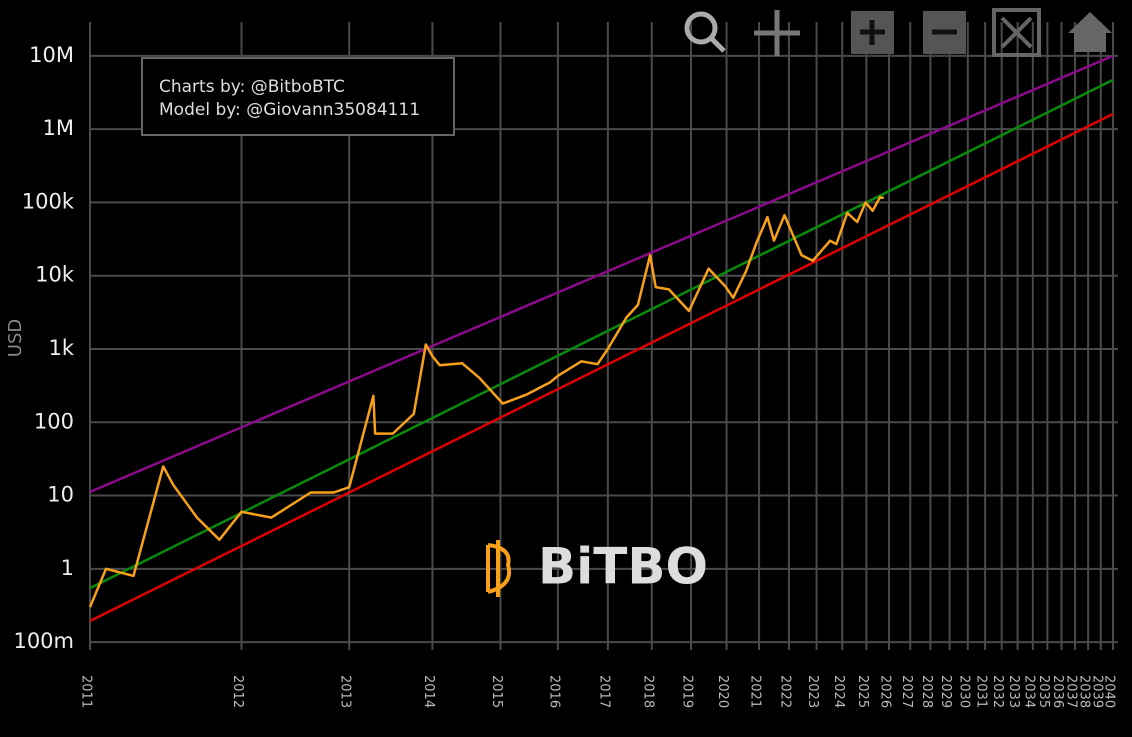 The image size is (1132, 737). I want to click on annotation: Model by: @Giovann35084111, so click(289, 110).